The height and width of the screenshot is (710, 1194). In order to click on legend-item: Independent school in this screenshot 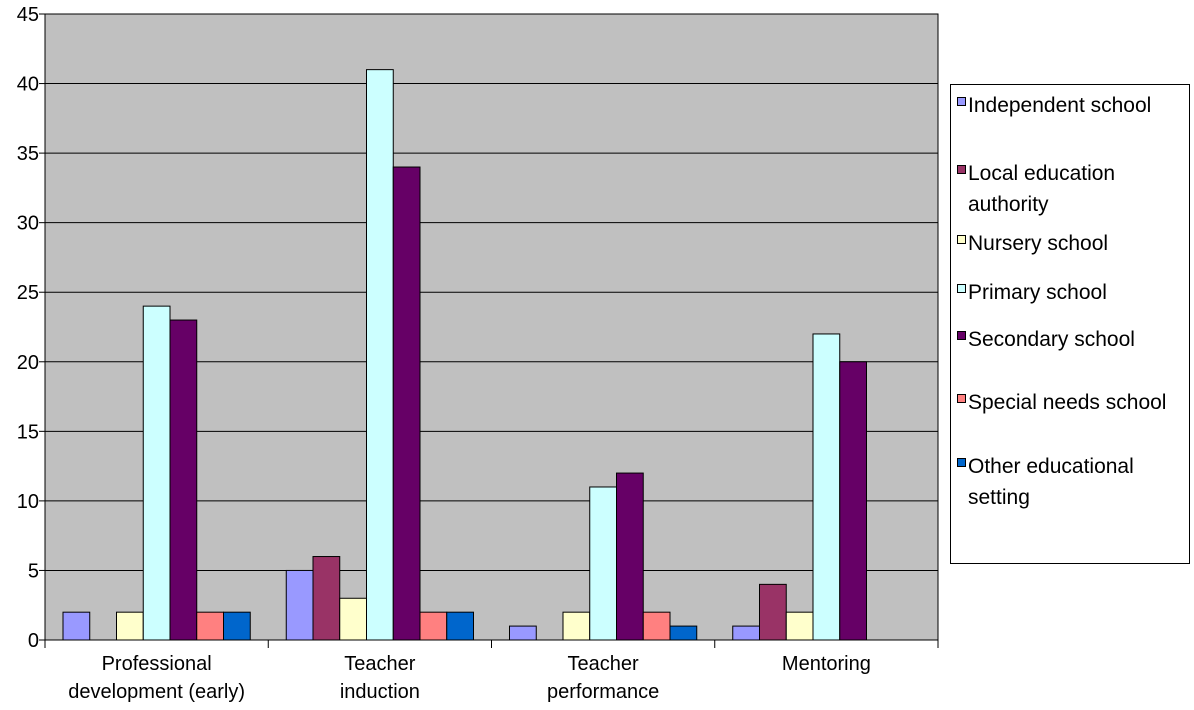, I will do `click(1072, 105)`.